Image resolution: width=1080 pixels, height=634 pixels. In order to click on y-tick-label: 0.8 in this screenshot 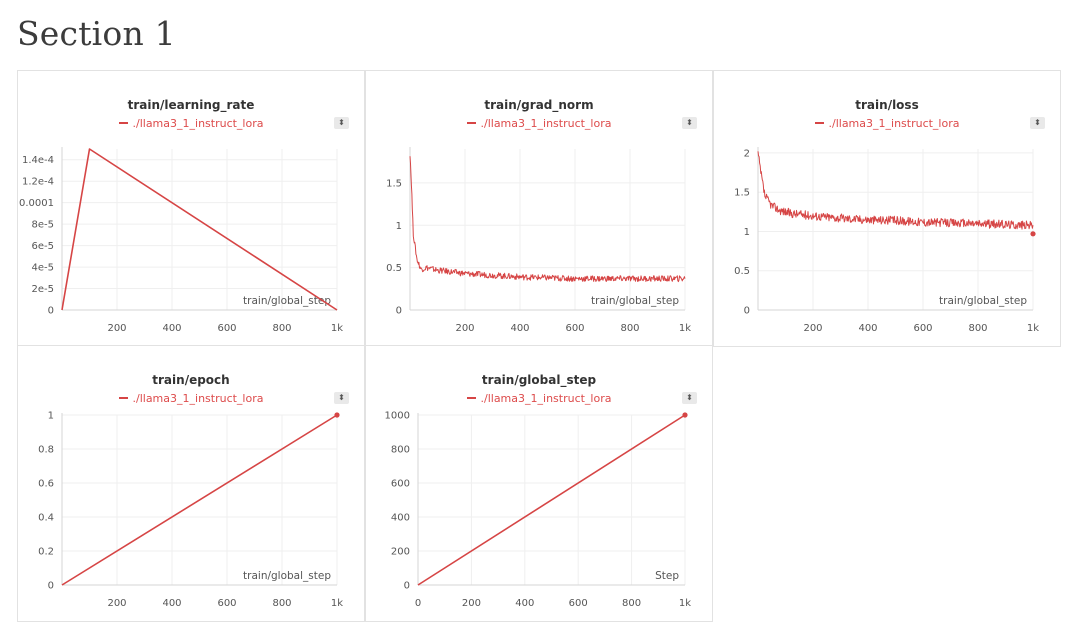, I will do `click(46, 450)`.